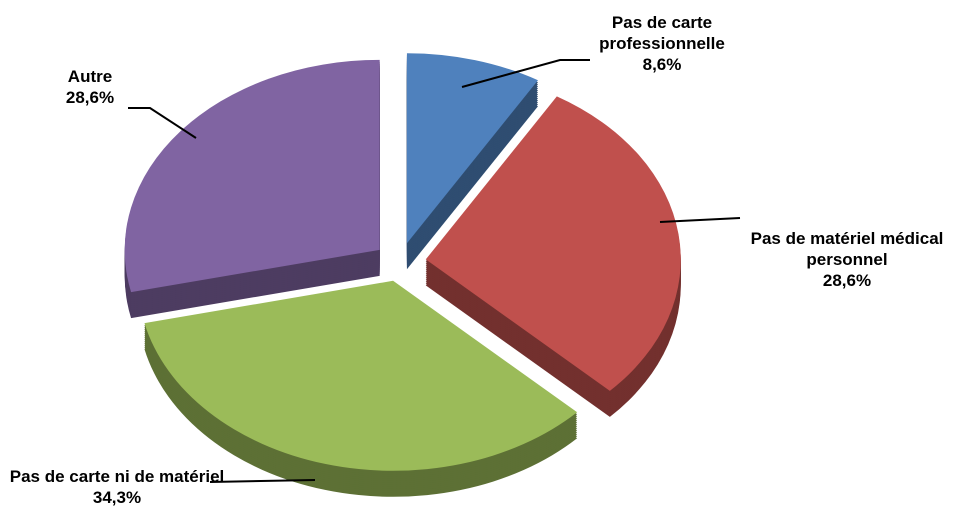 Image resolution: width=956 pixels, height=531 pixels. I want to click on category-label: Autre, so click(90, 76).